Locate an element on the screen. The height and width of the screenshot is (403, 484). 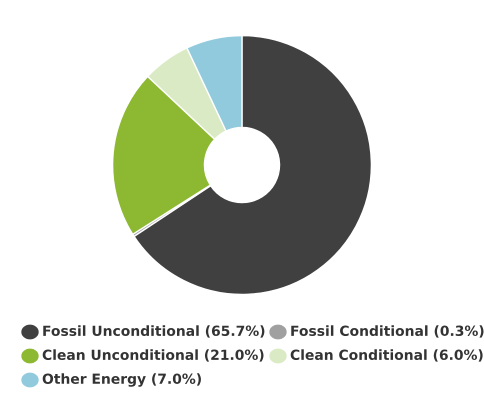
legend-label: Clean Unconditional (21.0%) is located at coordinates (153, 355).